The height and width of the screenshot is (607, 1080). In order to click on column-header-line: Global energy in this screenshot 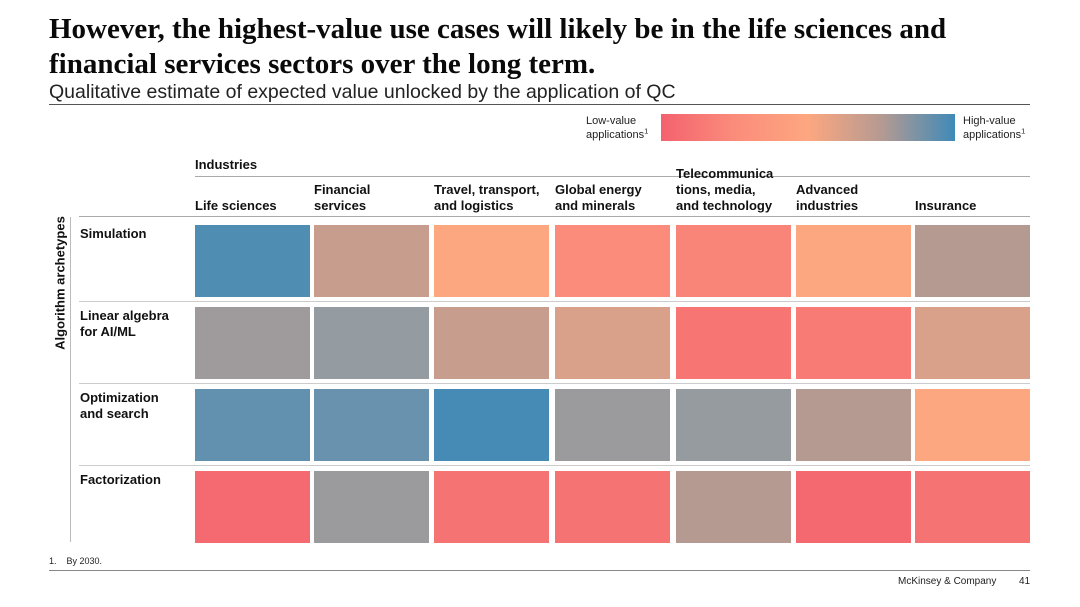, I will do `click(598, 189)`.